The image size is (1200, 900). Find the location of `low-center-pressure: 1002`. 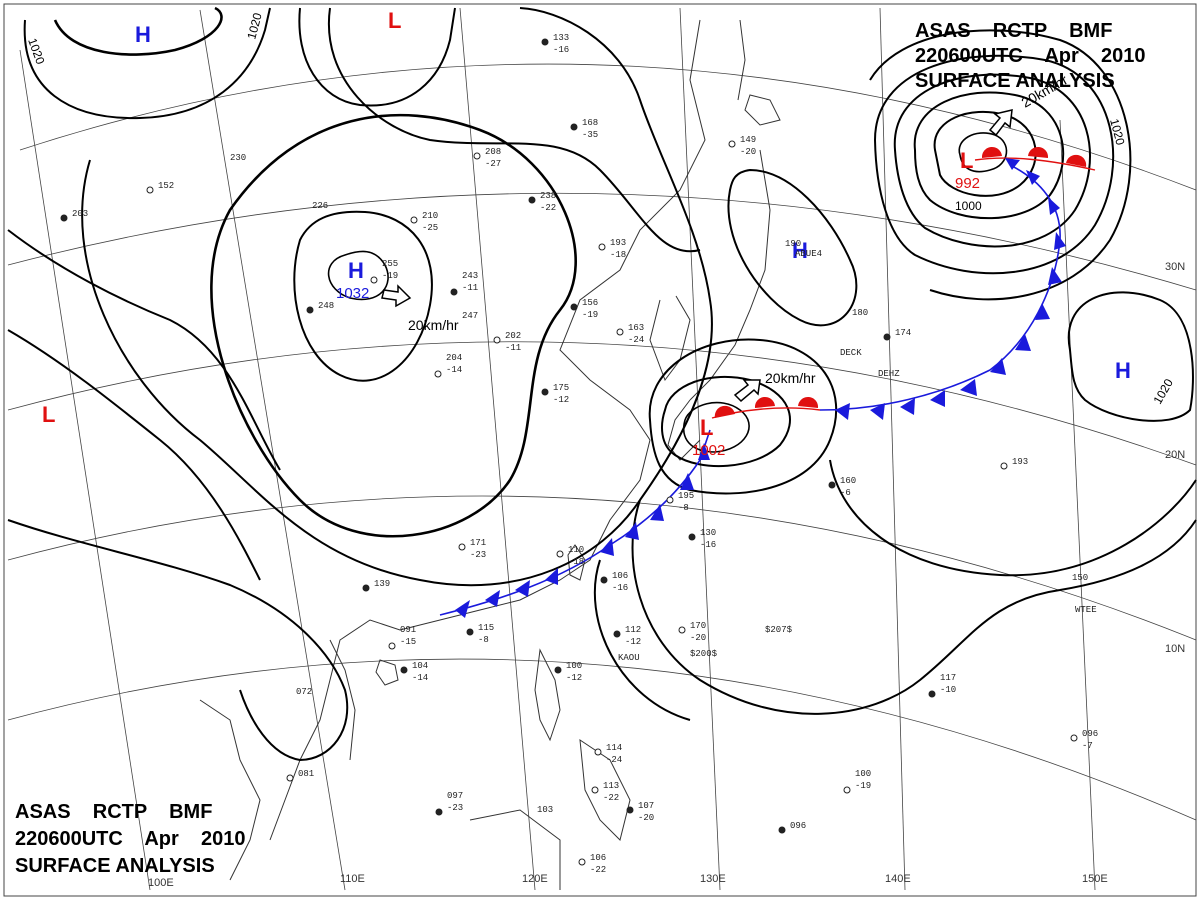

low-center-pressure: 1002 is located at coordinates (708, 450).